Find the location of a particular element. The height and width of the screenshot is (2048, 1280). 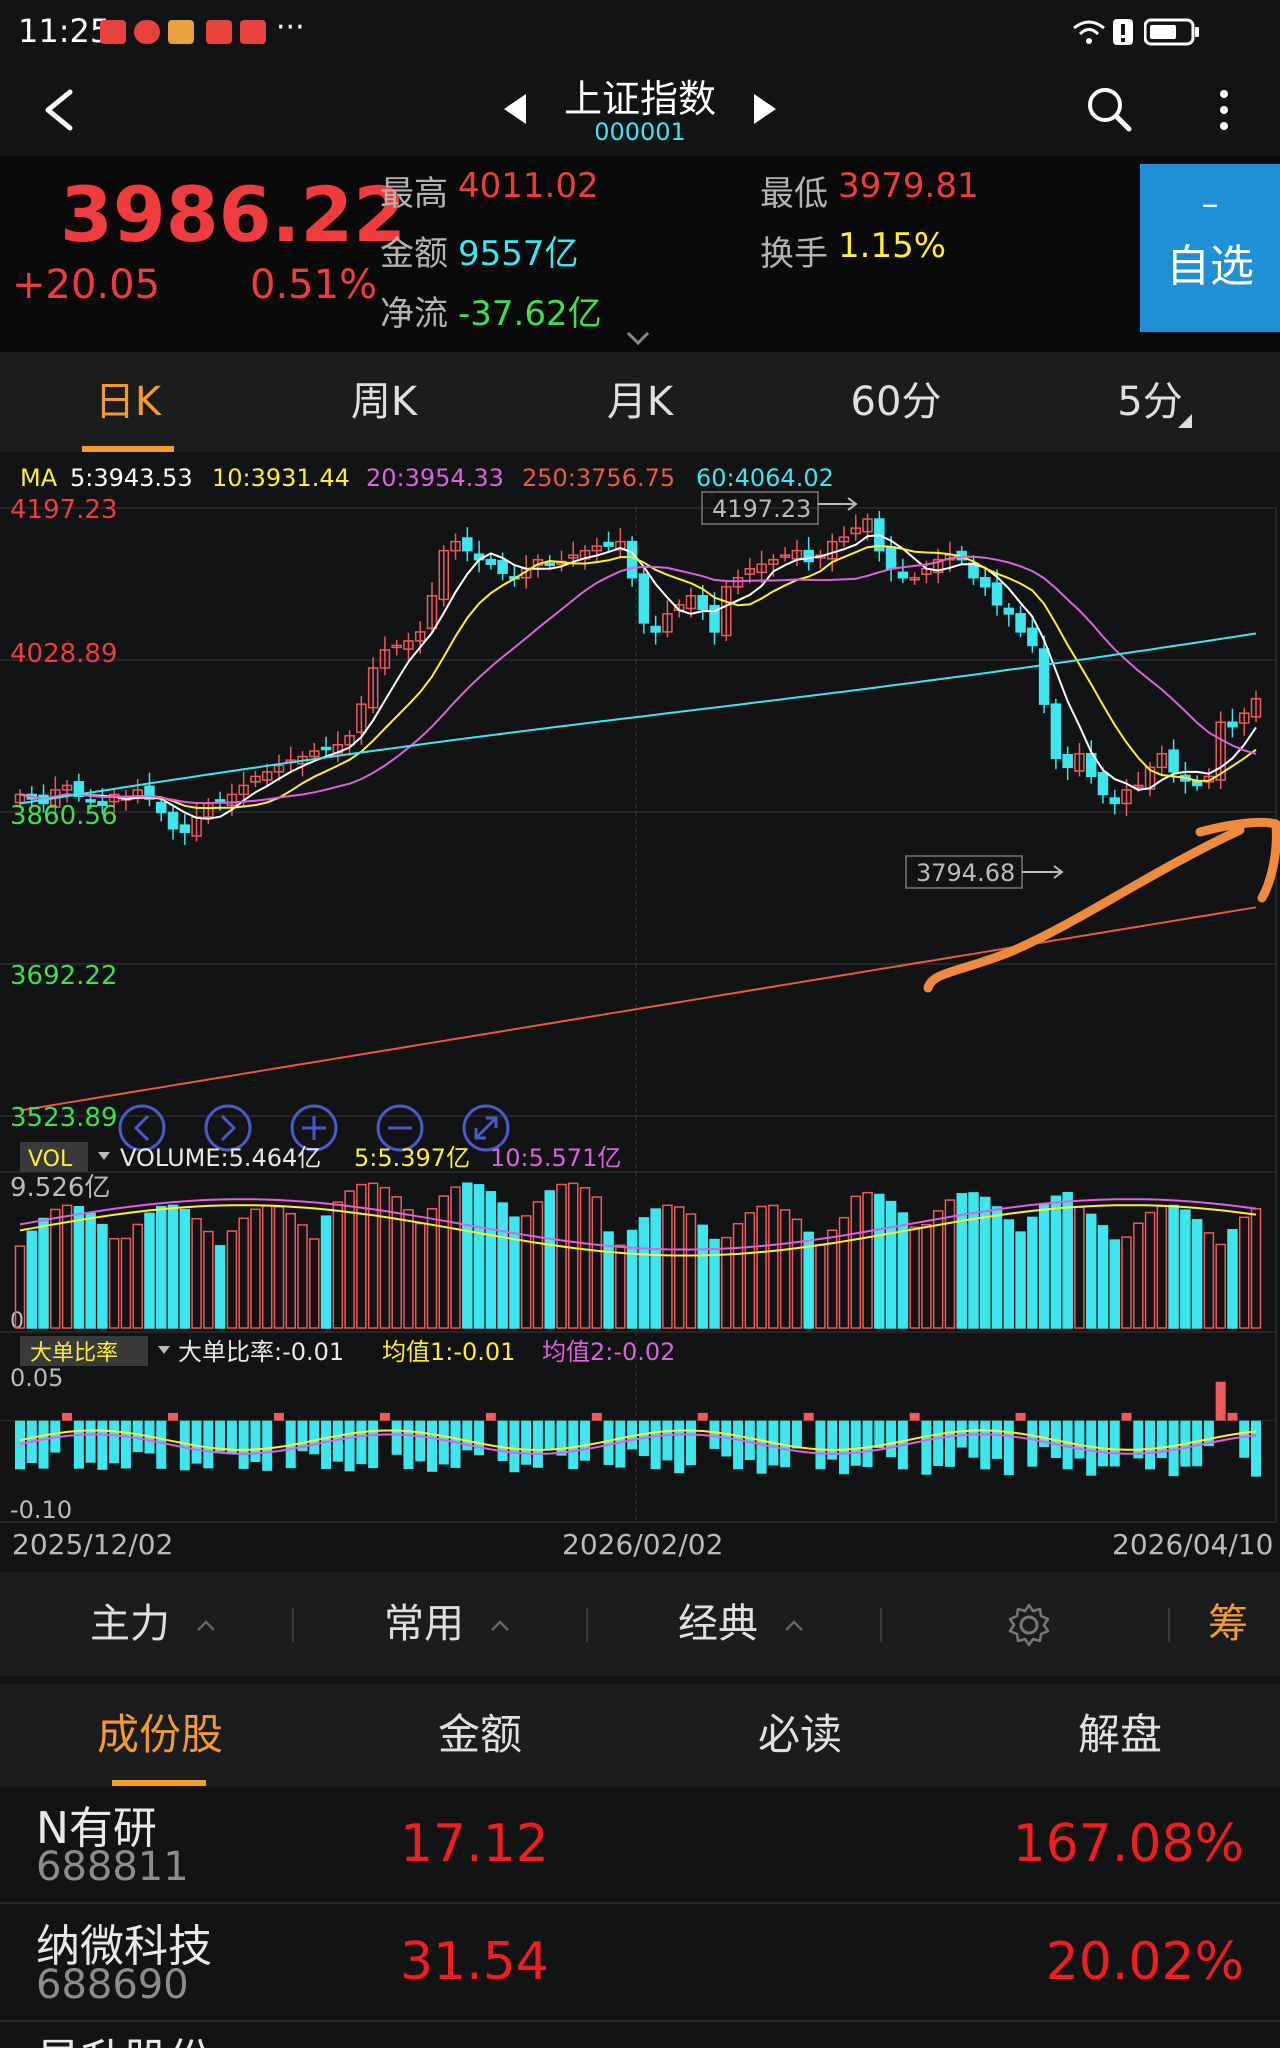

big-order-avg1-line is located at coordinates (638, 1440).